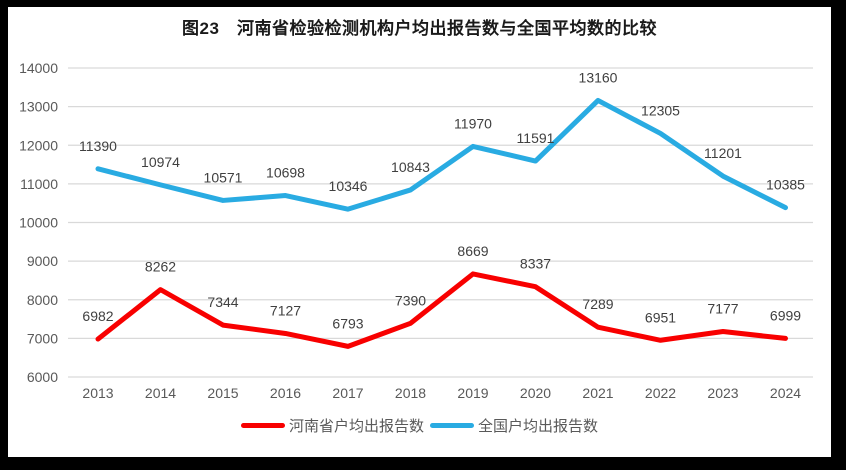 This screenshot has width=846, height=470. I want to click on national-line-swatch, so click(452, 425).